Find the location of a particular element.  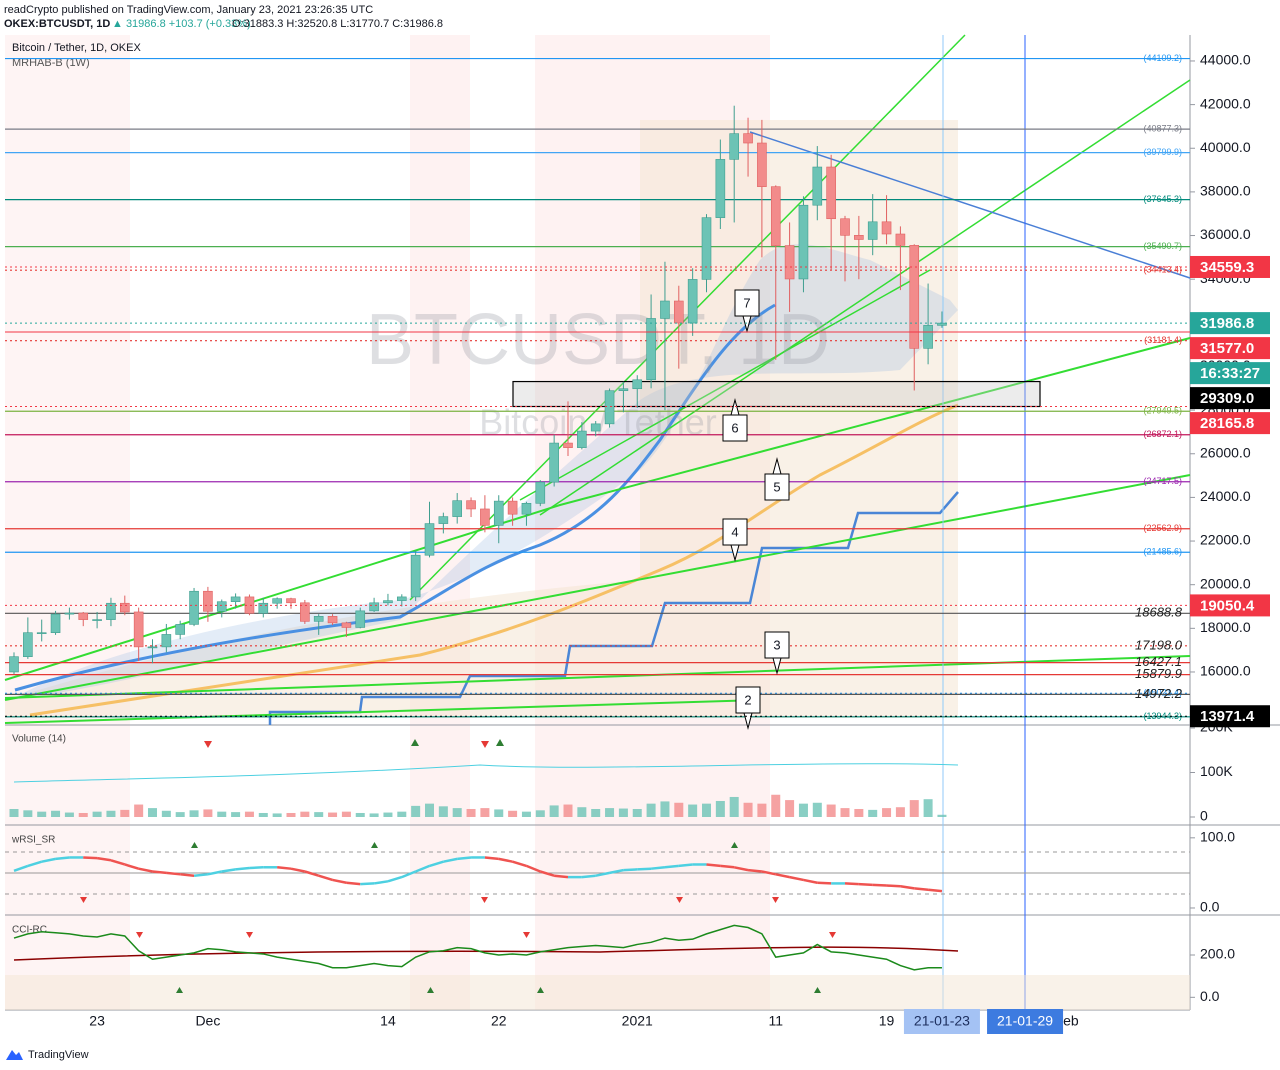

chart-title: Bitcoin / Tether, 1D, OKEX is located at coordinates (76, 48).